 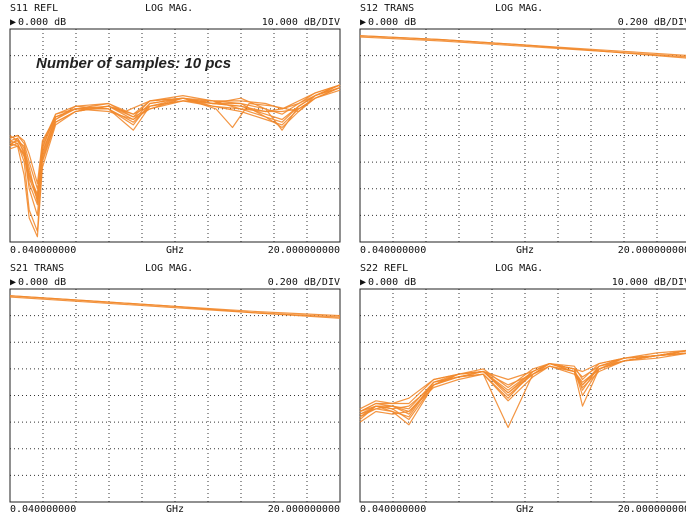 I want to click on panel-title: S21 TRANS, so click(x=37, y=268).